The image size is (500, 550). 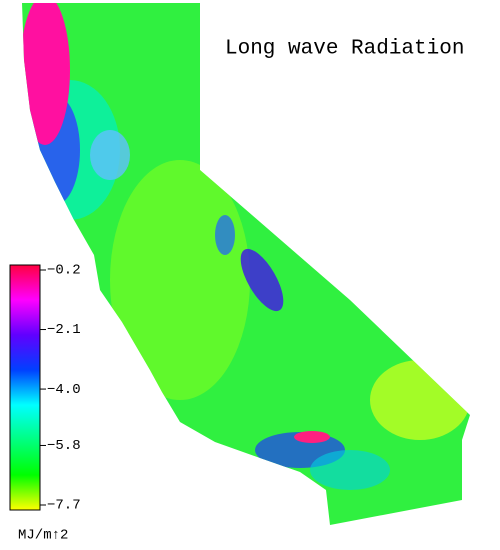 I want to click on colorbar-tick-label: −2.1, so click(x=64, y=330).